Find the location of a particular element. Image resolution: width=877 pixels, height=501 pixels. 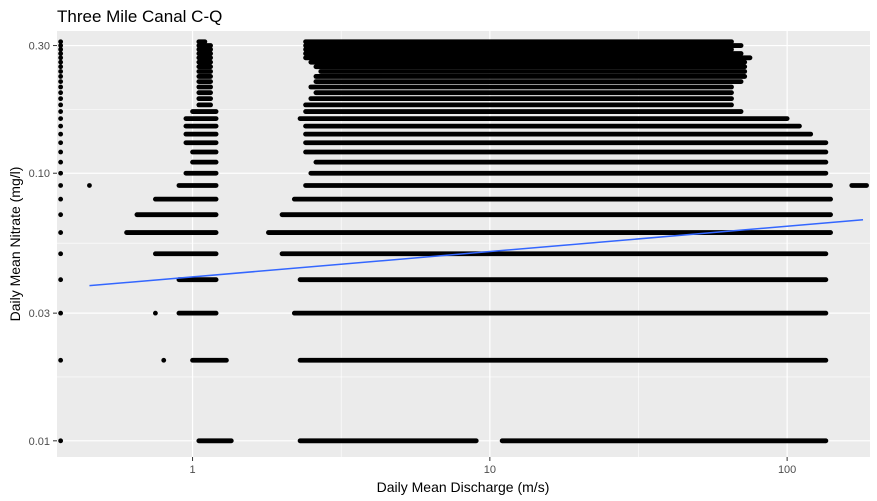

y-tick-label: 0.01 is located at coordinates (39, 442).